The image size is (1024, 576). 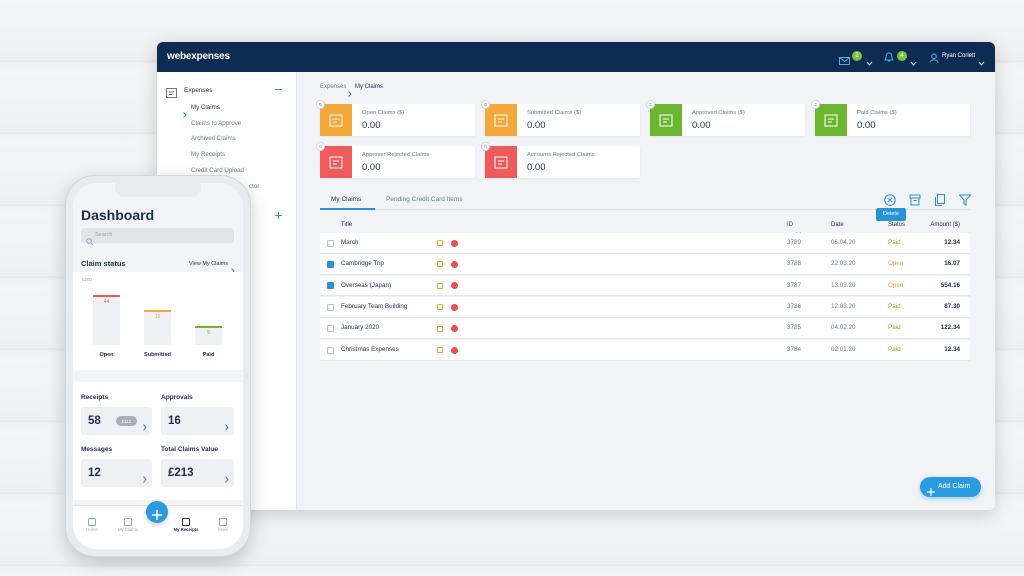 I want to click on row-title: Christmas Expenses, so click(x=370, y=349).